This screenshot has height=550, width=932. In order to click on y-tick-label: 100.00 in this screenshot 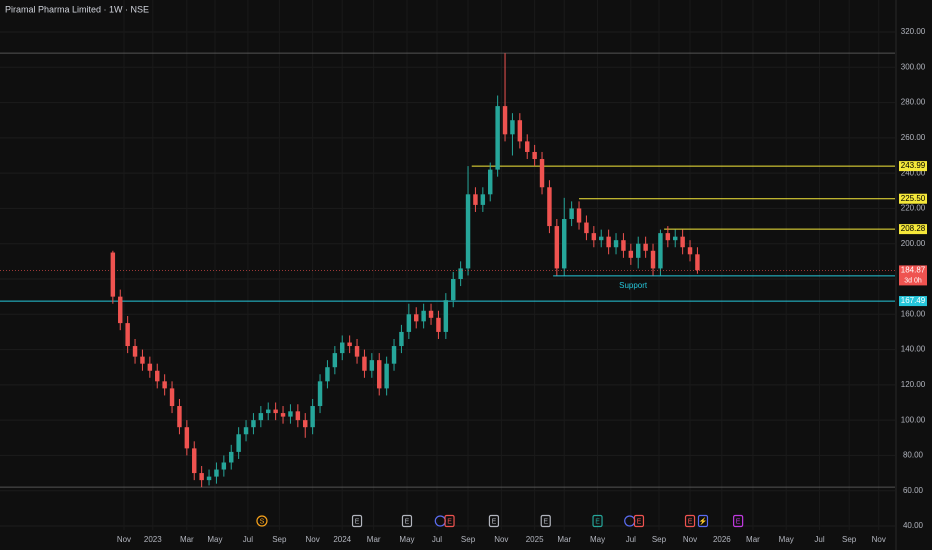, I will do `click(913, 419)`.